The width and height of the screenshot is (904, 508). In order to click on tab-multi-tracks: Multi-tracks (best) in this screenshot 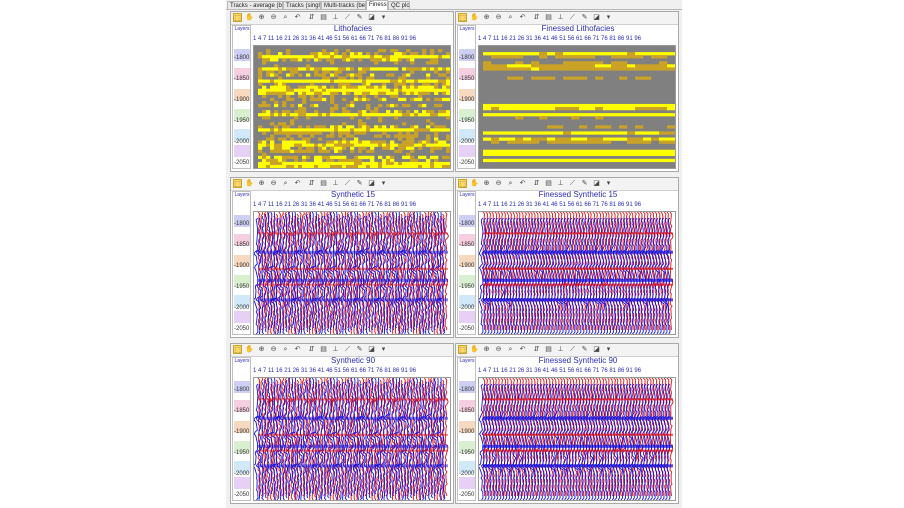, I will do `click(343, 5)`.